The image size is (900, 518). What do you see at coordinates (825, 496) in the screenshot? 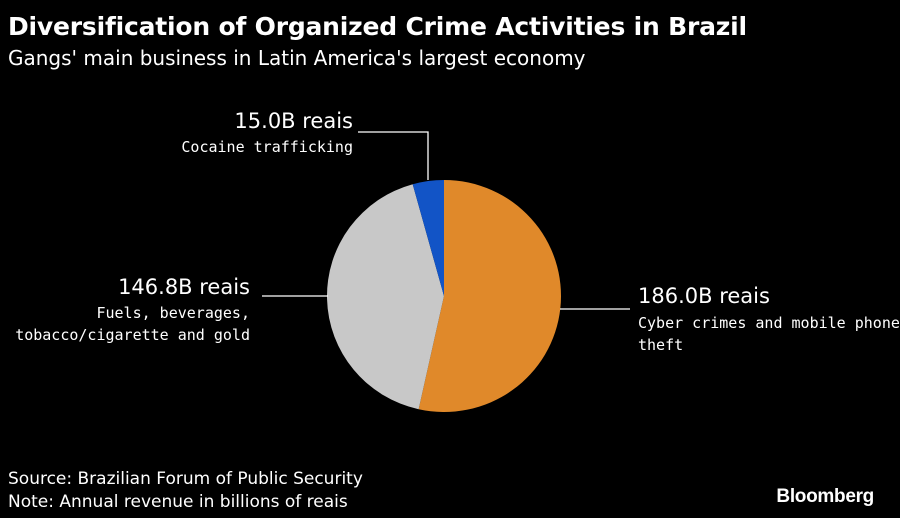
I see `bloomberg-logo: Bloomberg` at bounding box center [825, 496].